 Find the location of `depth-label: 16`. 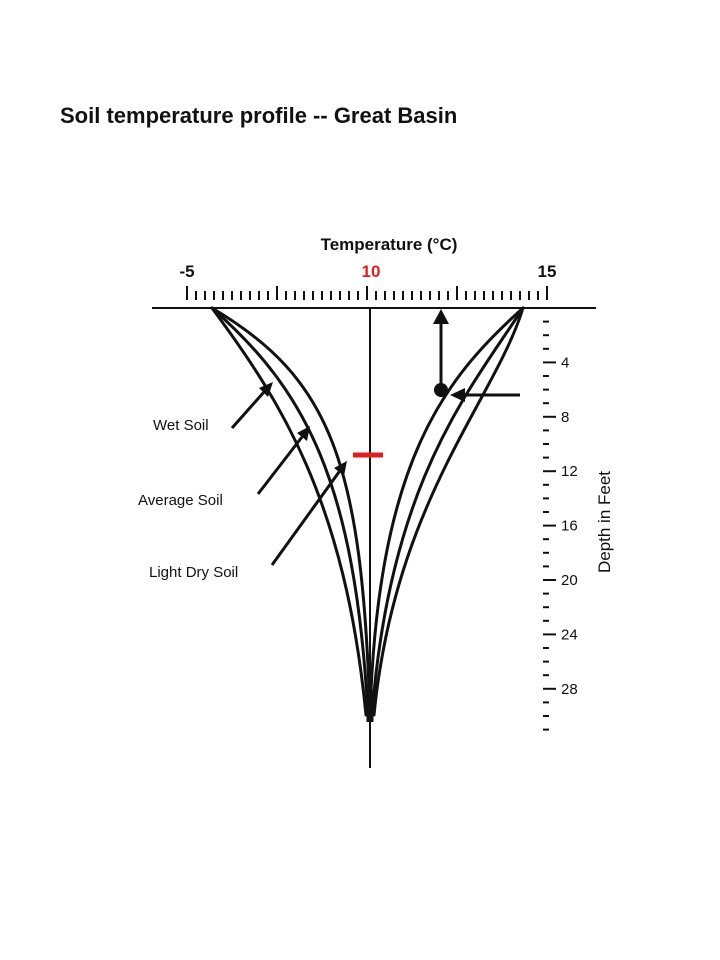

depth-label: 16 is located at coordinates (569, 526).